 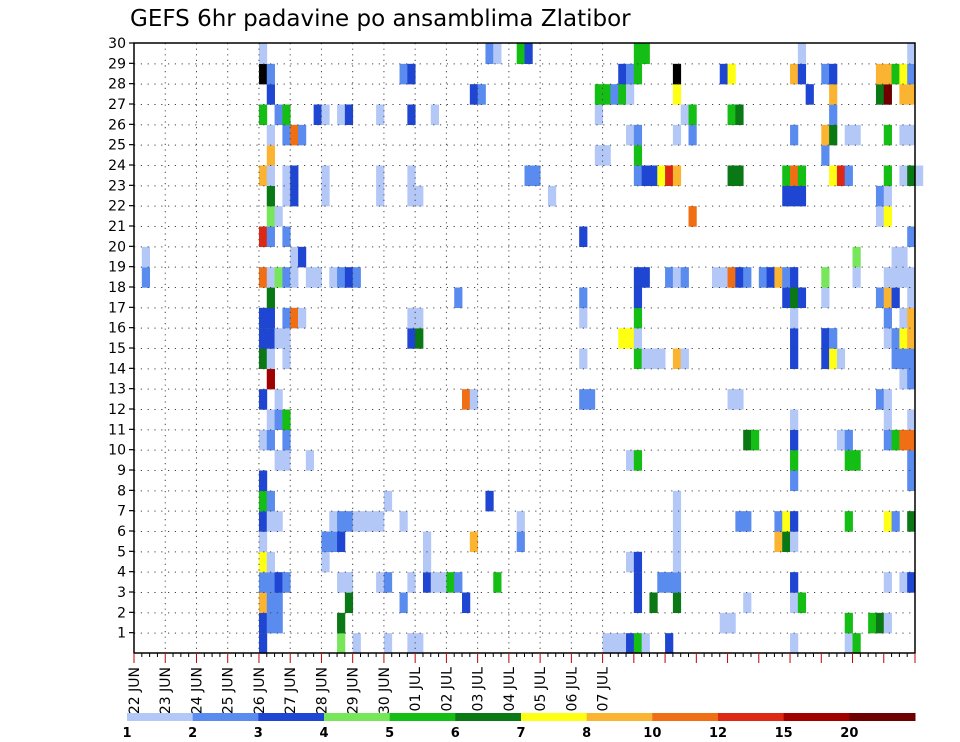 I want to click on legend-level-label: 12, so click(x=718, y=733).